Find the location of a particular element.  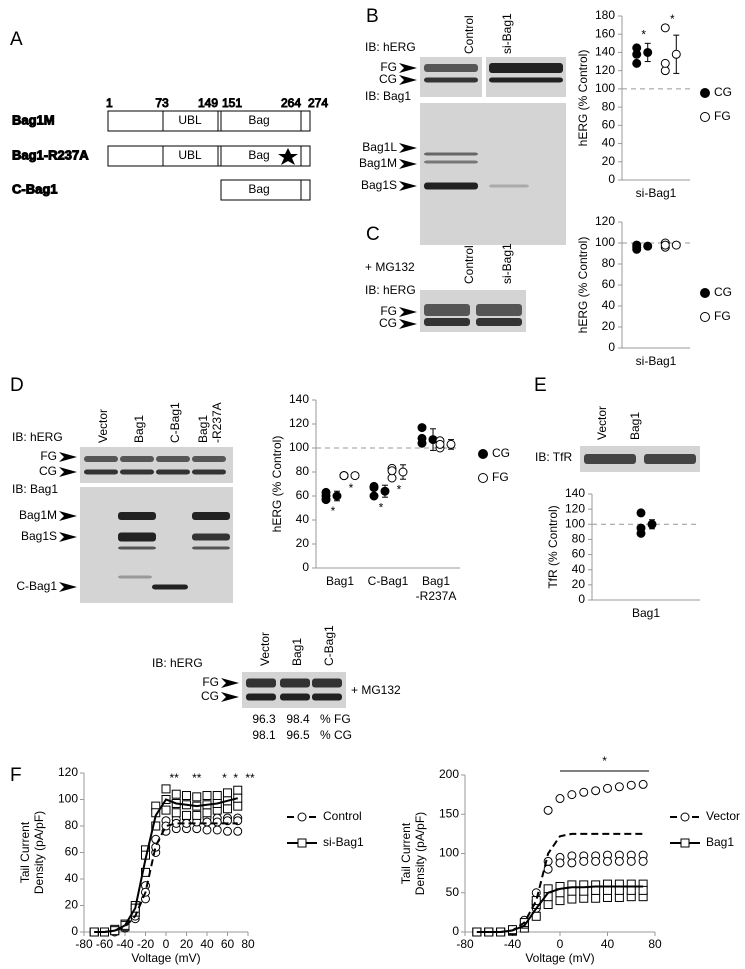

x-axis-label: Voltage (mV) is located at coordinates (559, 958).